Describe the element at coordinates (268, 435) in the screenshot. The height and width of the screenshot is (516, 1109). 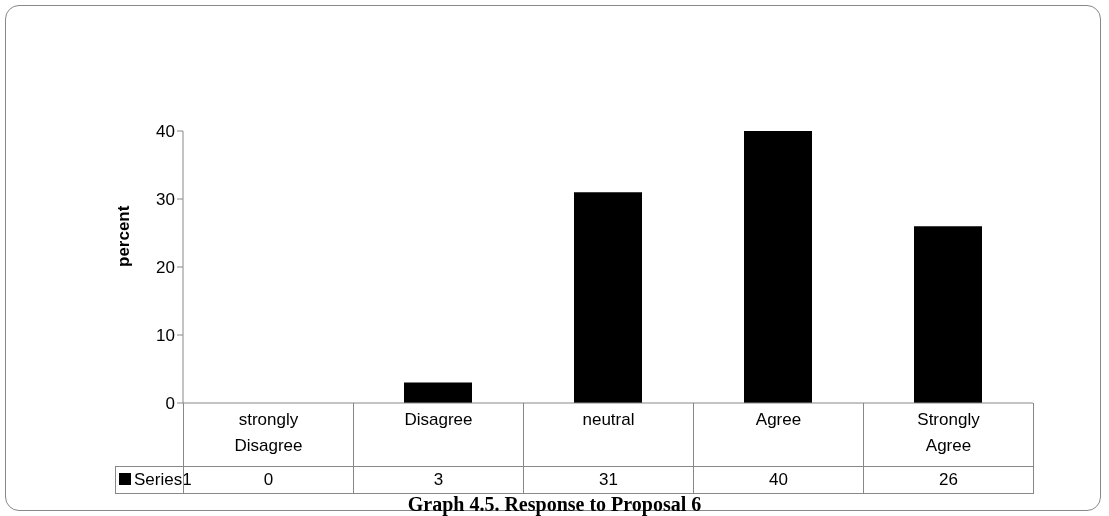
I see `x-tick-label: strongly Disagree` at that location.